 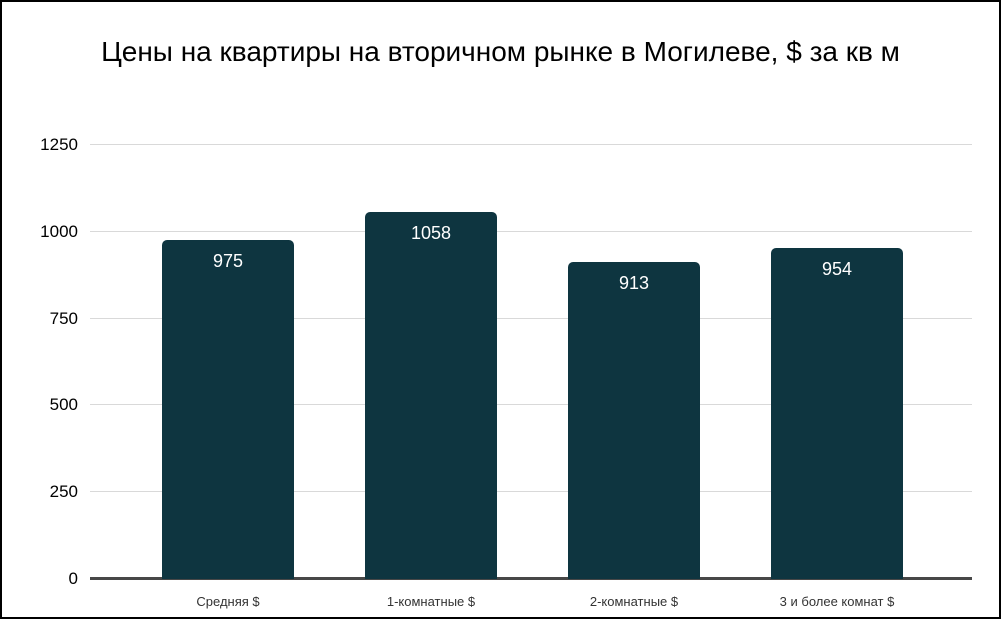 I want to click on y-axis-tick-label: 1000, so click(x=59, y=231).